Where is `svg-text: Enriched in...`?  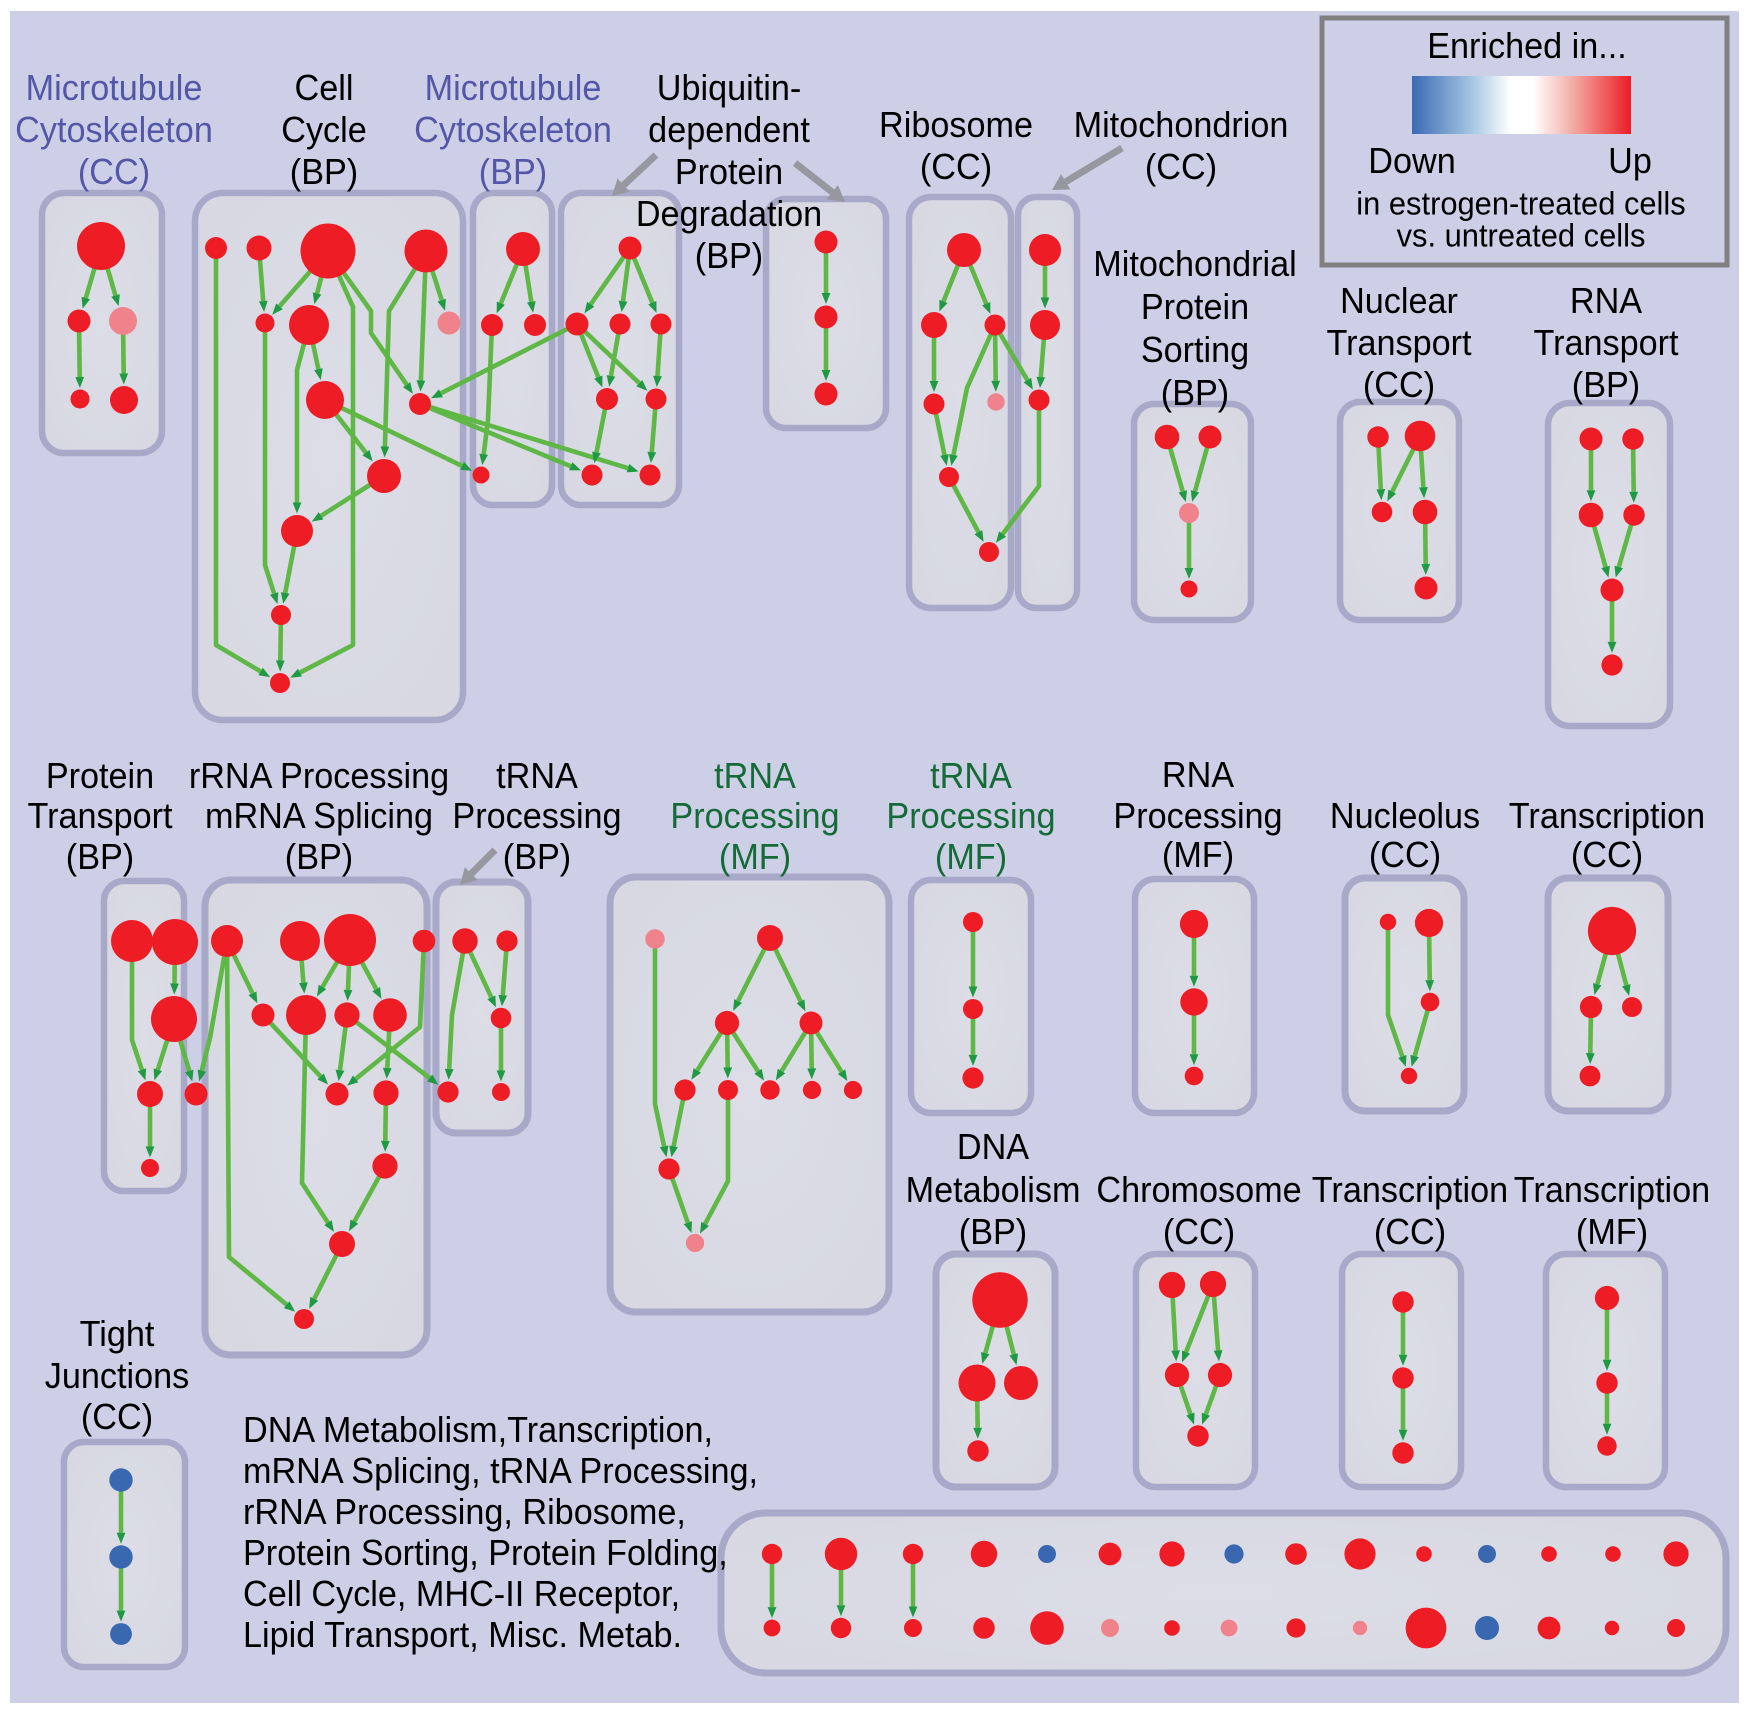 svg-text: Enriched in... is located at coordinates (1527, 46).